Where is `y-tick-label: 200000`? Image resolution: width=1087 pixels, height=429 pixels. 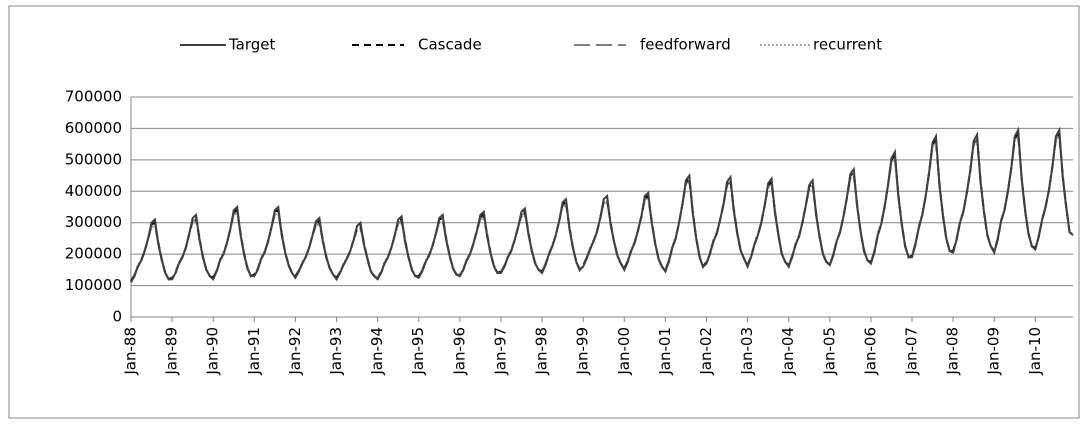 y-tick-label: 200000 is located at coordinates (93, 254).